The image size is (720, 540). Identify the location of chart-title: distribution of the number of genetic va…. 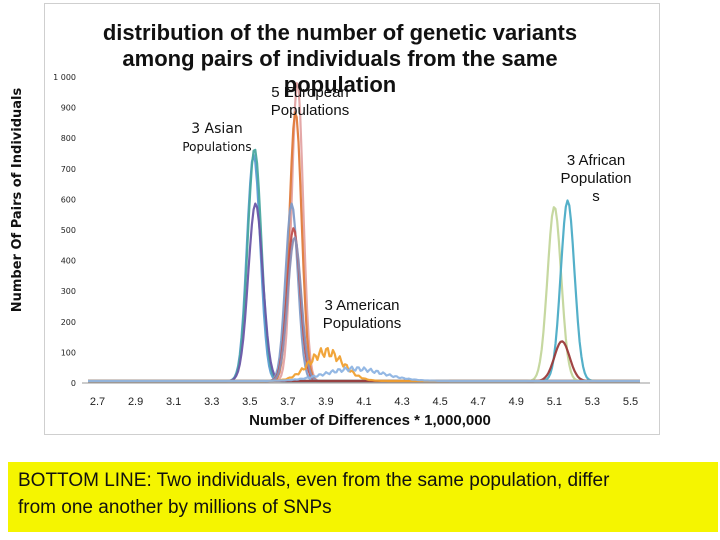
(340, 58).